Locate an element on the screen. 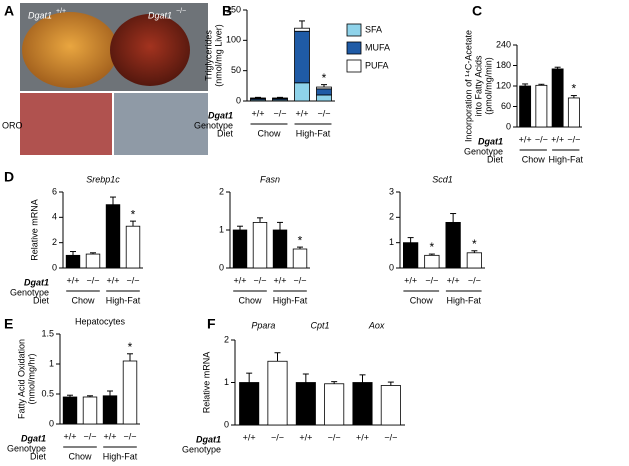 The width and height of the screenshot is (629, 466). chart-title: Srebp1c is located at coordinates (103, 179).